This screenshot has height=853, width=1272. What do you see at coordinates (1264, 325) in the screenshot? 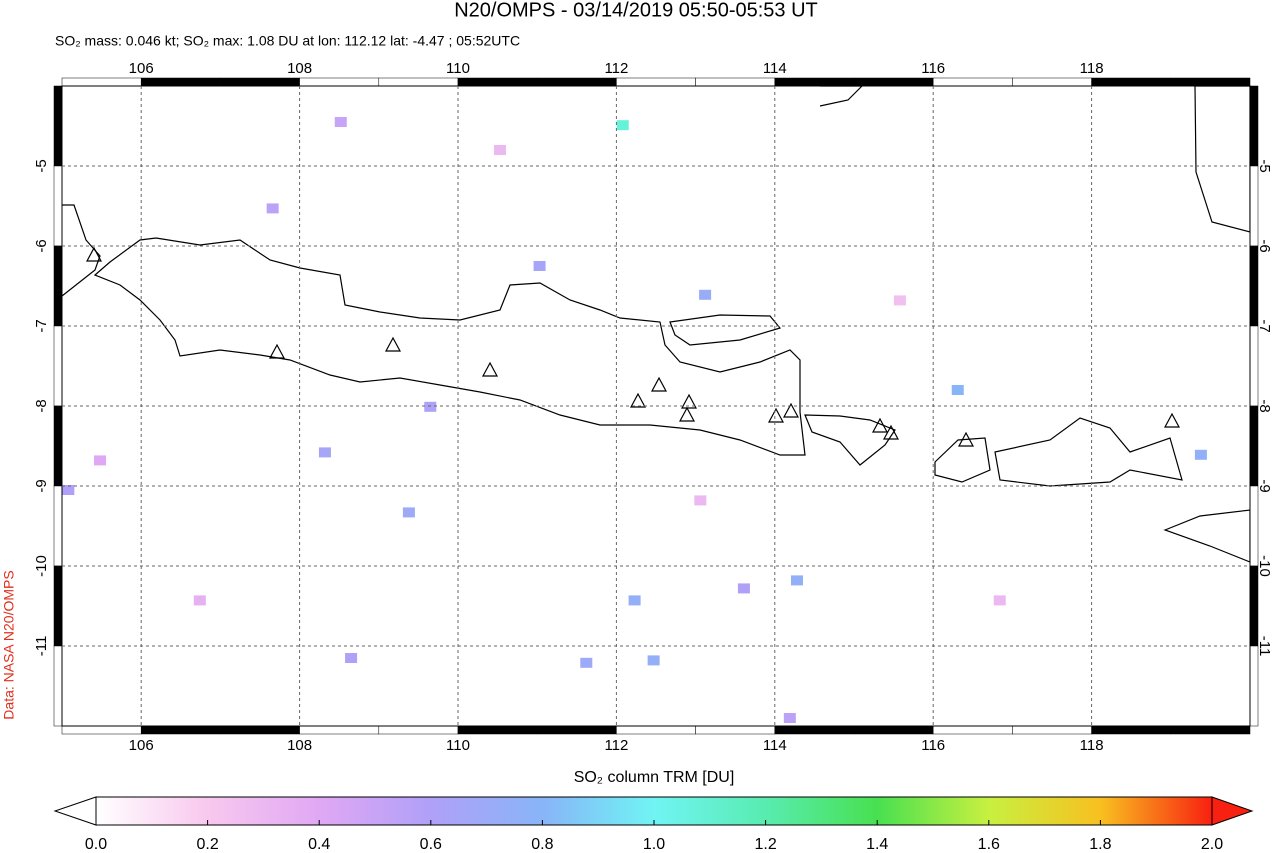
I see `y-tick-label-right: -7` at bounding box center [1264, 325].